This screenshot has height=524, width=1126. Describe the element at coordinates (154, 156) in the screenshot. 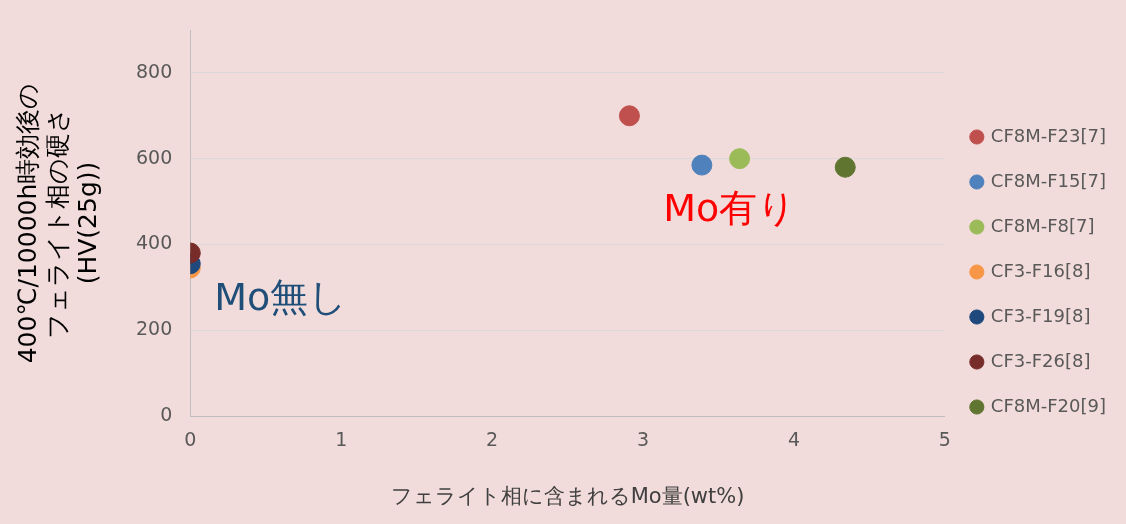

I see `y-tick-label: 600` at that location.